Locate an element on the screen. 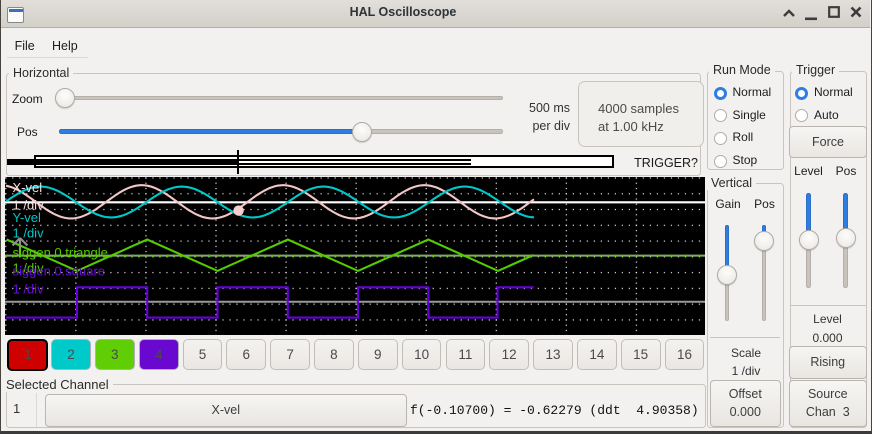  svg-text: X-vel is located at coordinates (28, 187).